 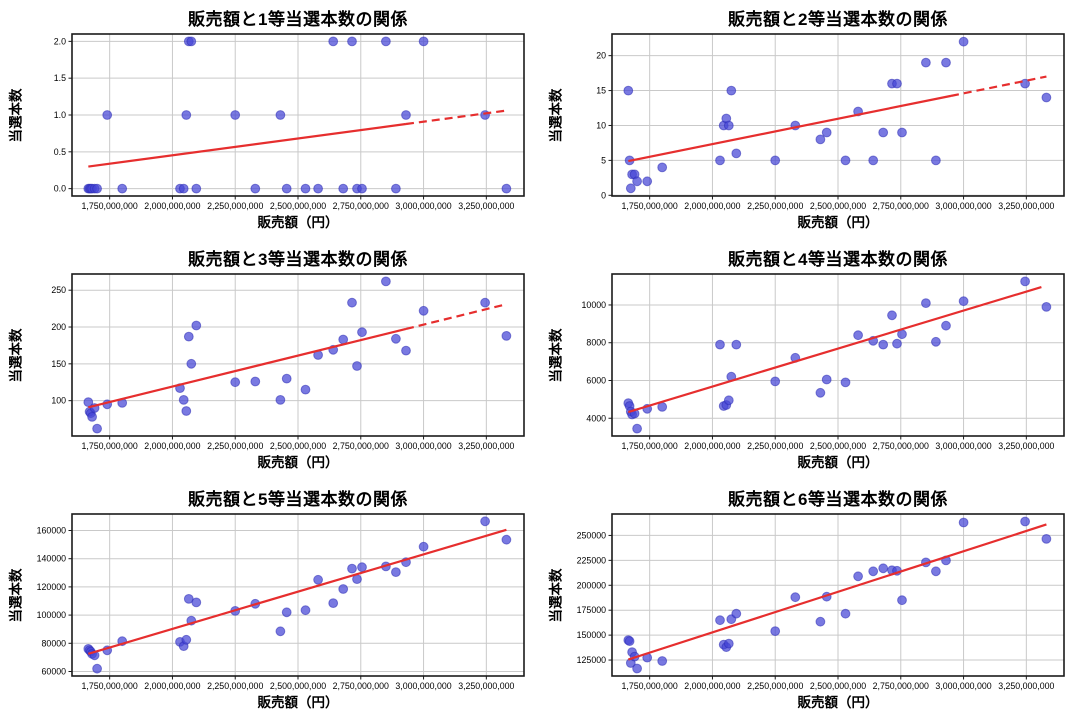 What do you see at coordinates (51, 587) in the screenshot?
I see `y-tick-label: 120000` at bounding box center [51, 587].